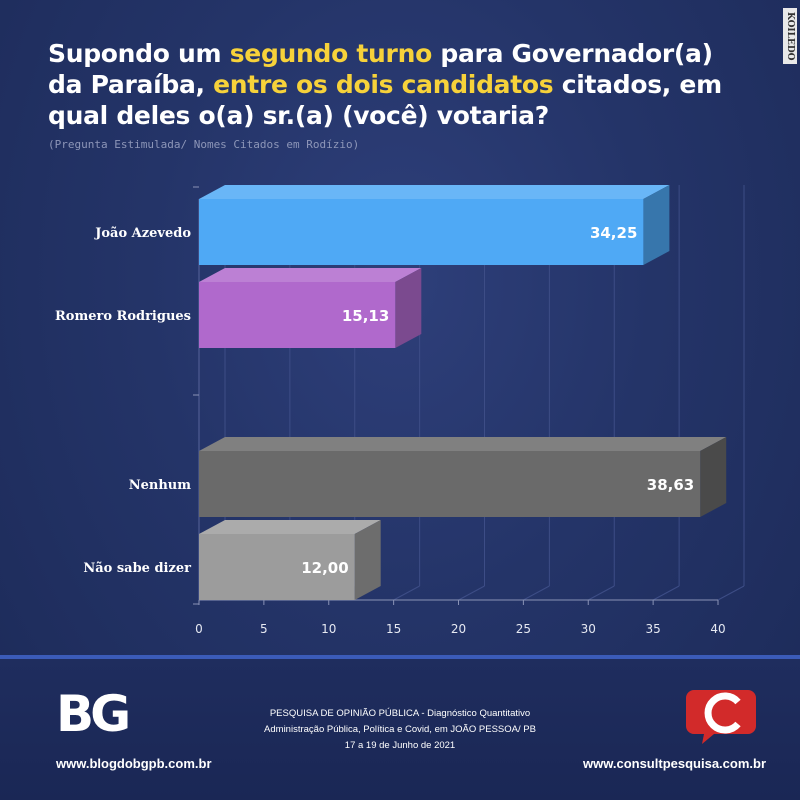  I want to click on x-tick-label: 0, so click(199, 629).